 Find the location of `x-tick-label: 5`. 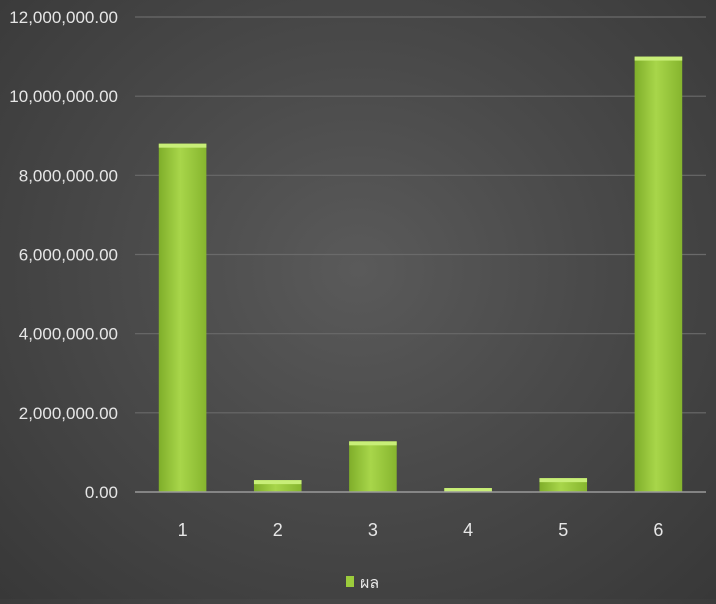

x-tick-label: 5 is located at coordinates (563, 530).